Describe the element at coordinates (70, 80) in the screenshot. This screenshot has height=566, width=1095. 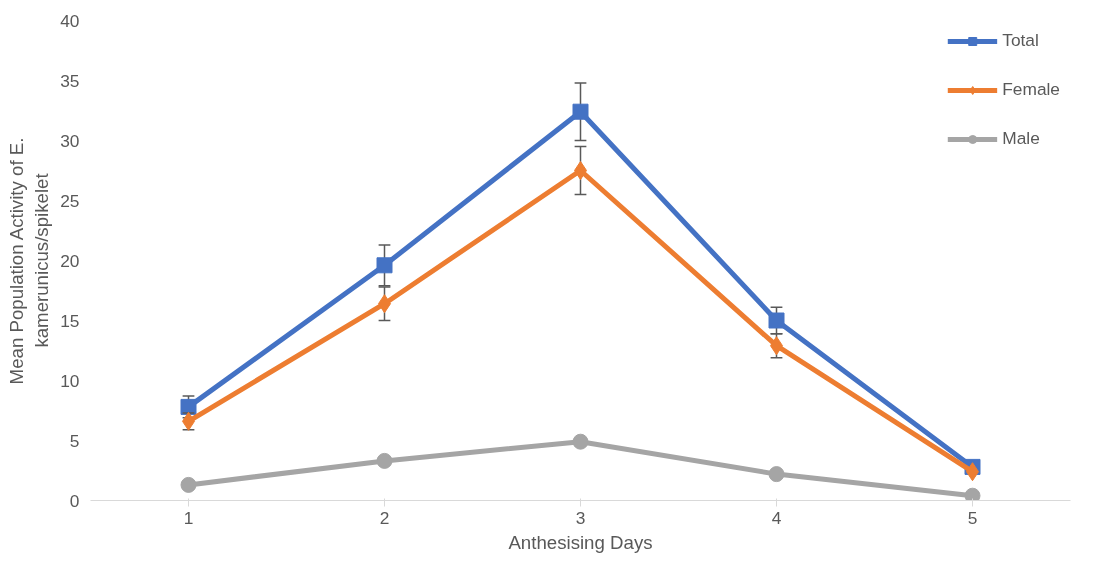
I see `y-tick-label: 35` at that location.